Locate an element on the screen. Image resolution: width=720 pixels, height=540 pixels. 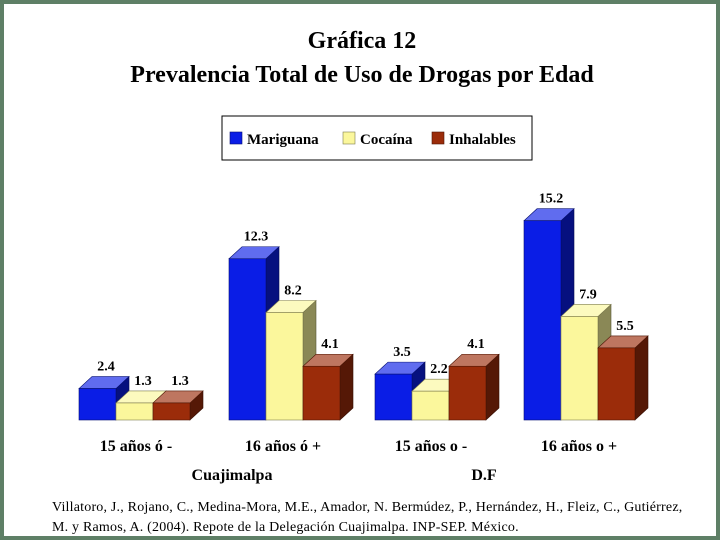
group-label-d-f: D.F is located at coordinates (484, 475).